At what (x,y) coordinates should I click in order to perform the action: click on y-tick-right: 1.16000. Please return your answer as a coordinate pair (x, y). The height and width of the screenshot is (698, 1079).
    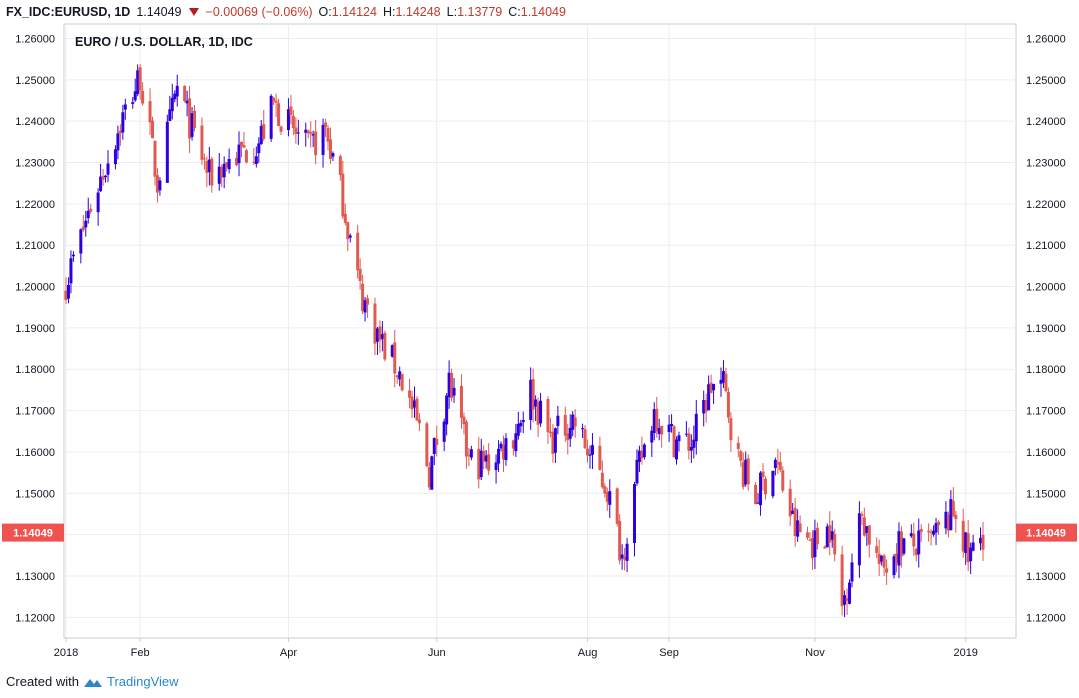
    Looking at the image, I should click on (1046, 453).